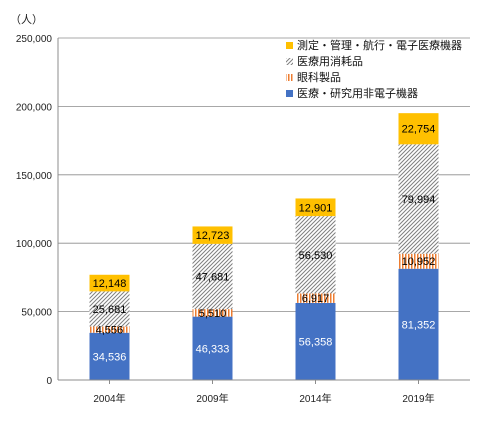  I want to click on data-label: 12,723, so click(213, 236).